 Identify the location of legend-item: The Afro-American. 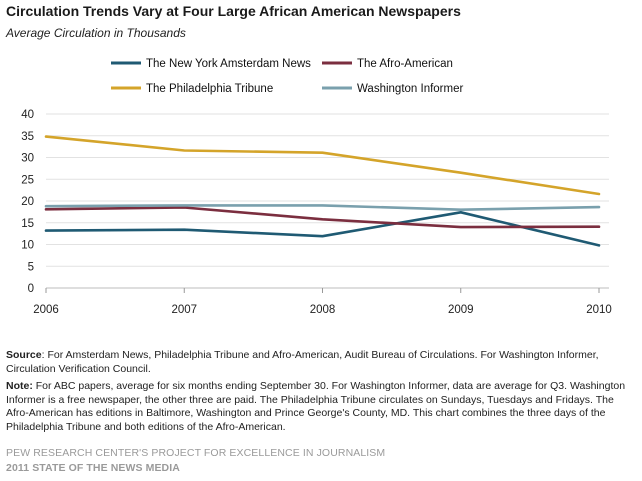
(387, 64).